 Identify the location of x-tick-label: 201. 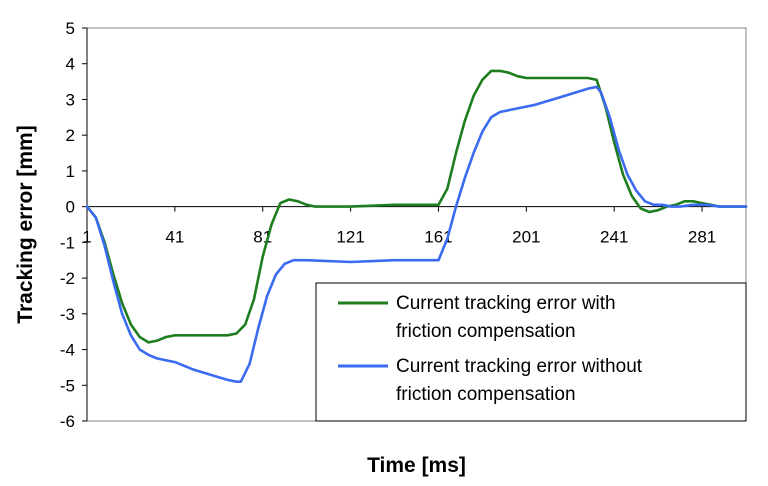
(526, 237).